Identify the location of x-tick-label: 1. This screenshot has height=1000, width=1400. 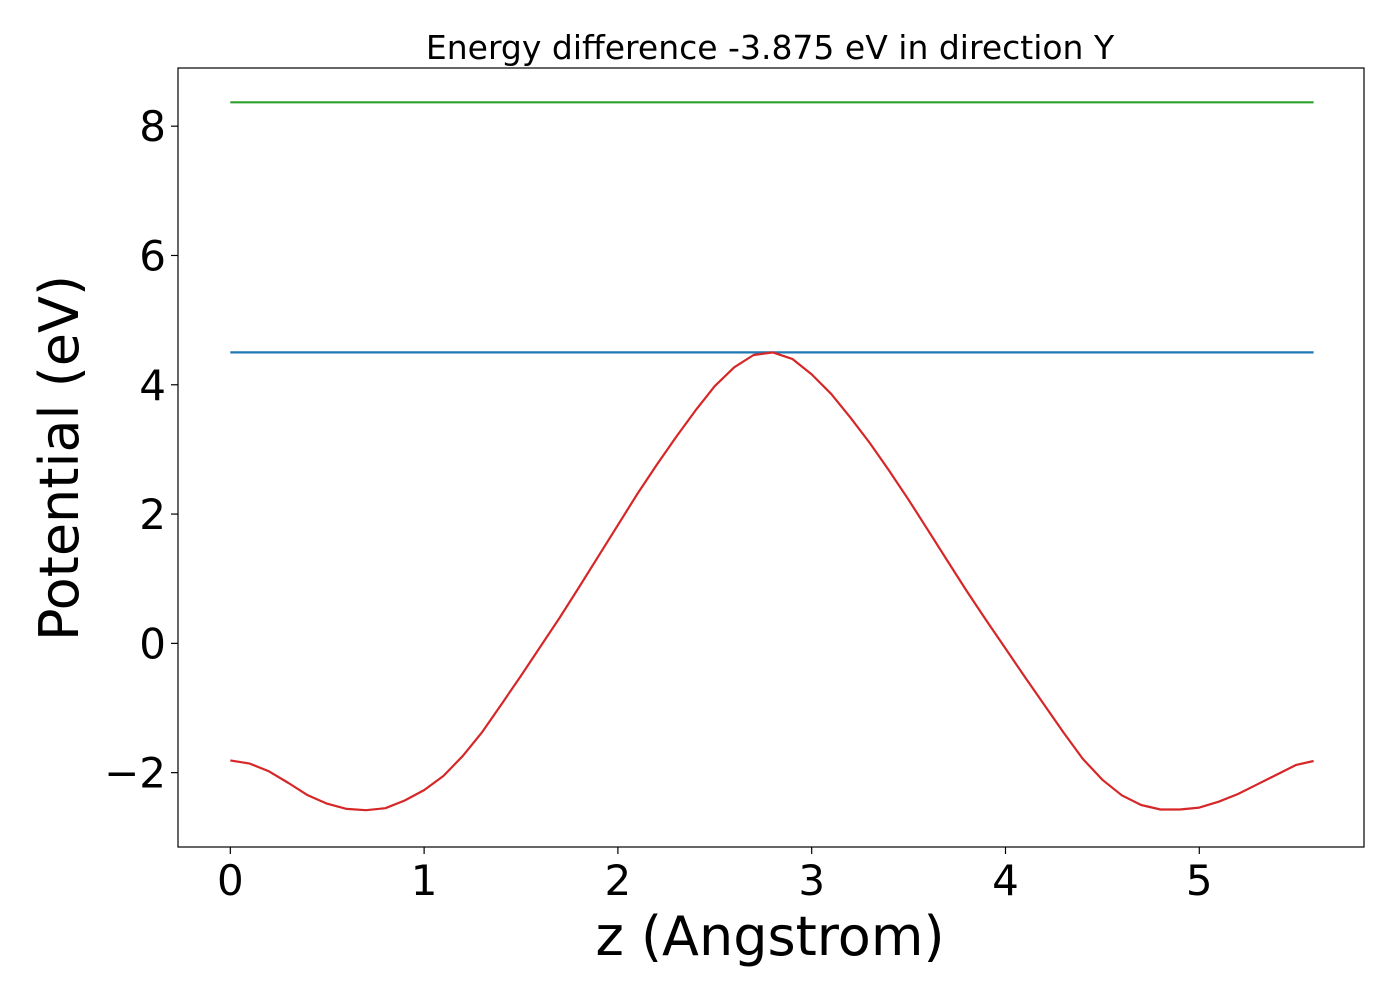
(424, 880).